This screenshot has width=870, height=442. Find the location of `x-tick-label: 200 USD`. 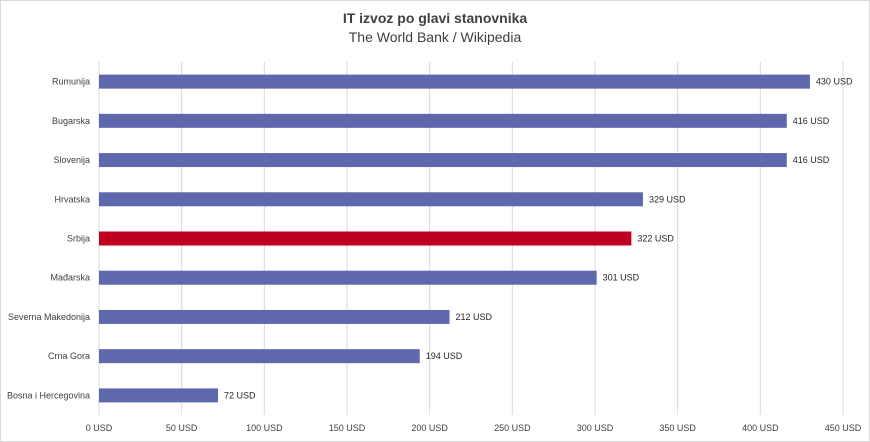

x-tick-label: 200 USD is located at coordinates (429, 428).